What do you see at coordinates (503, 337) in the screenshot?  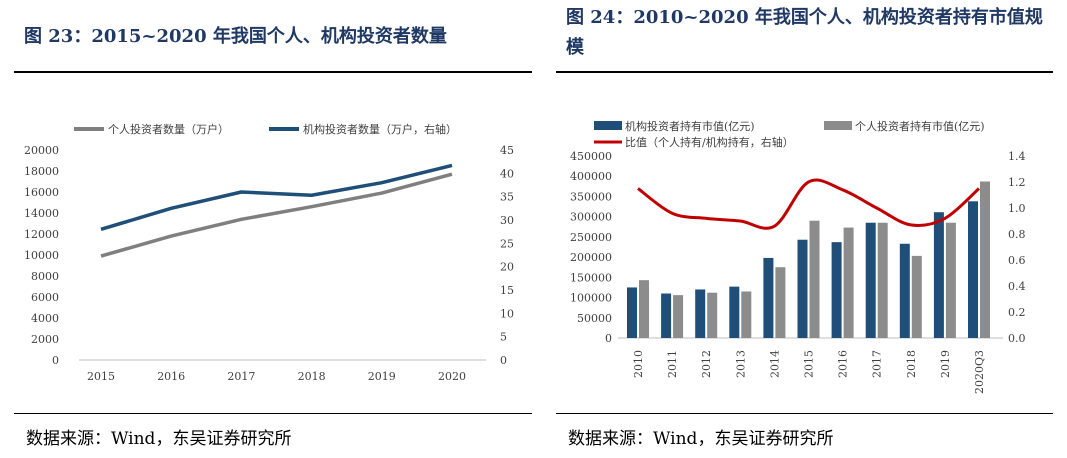 I see `y-right-tick-label: 5` at bounding box center [503, 337].